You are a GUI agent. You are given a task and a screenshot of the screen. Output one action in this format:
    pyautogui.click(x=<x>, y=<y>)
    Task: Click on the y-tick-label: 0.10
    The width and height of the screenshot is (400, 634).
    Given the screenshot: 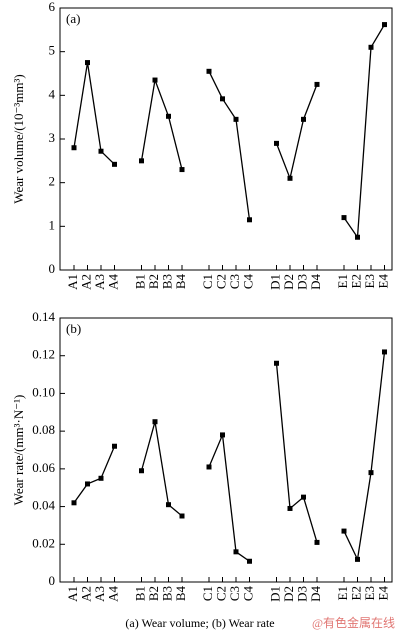 What is the action you would take?
    pyautogui.click(x=43, y=391)
    